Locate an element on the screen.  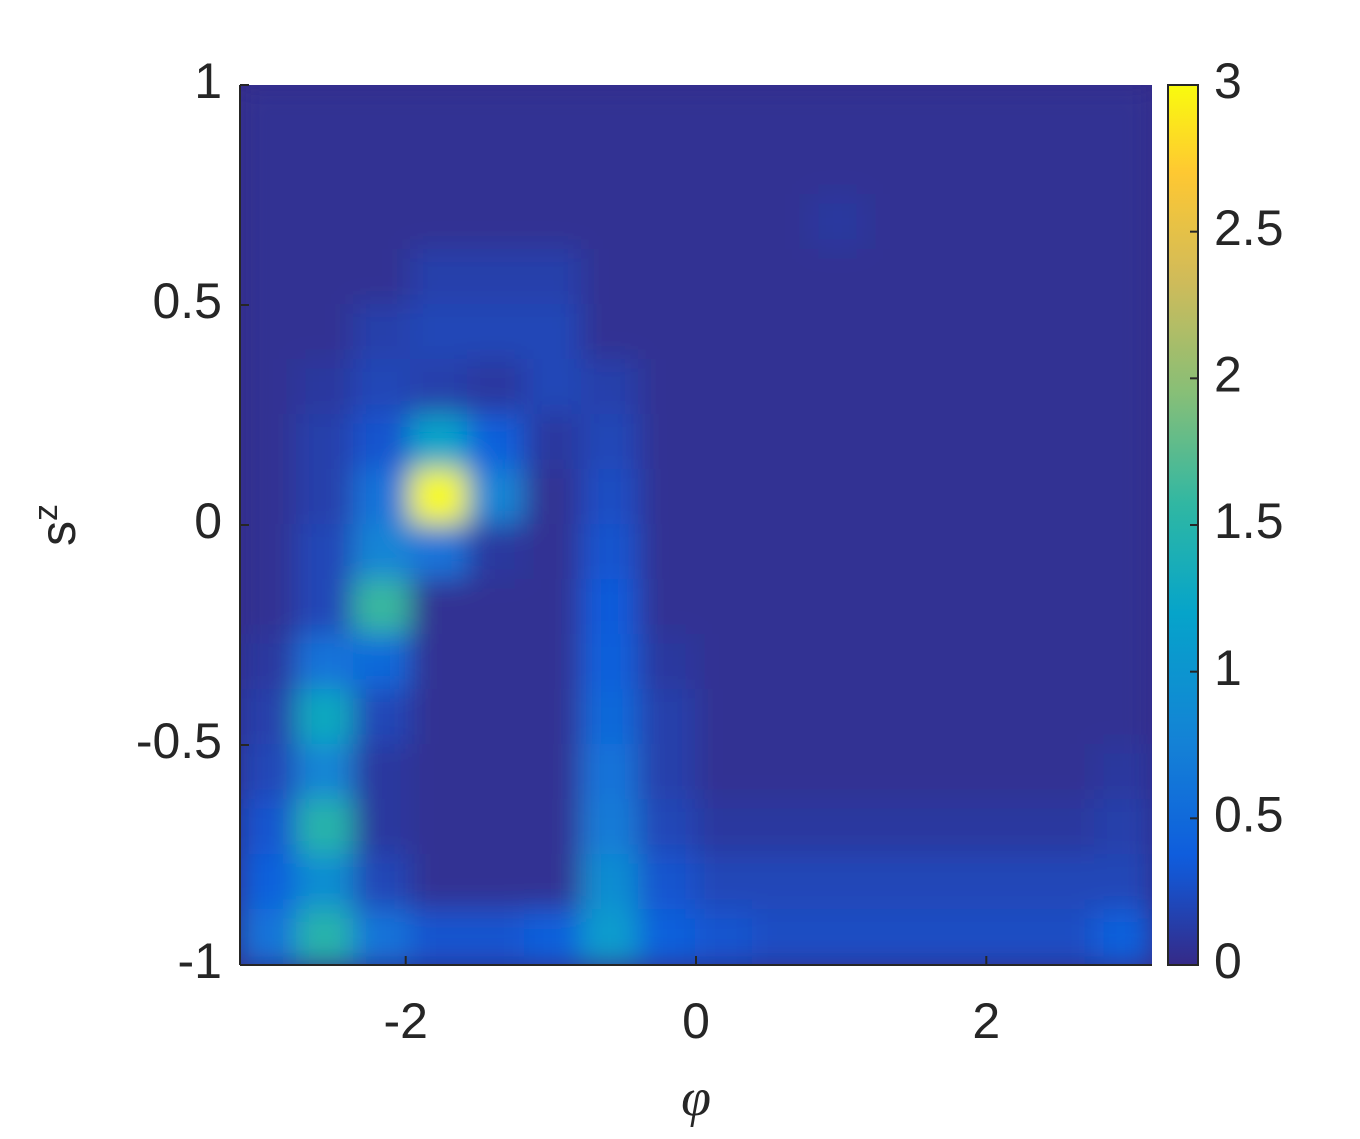
colorbar-tick-label: 0 is located at coordinates (1228, 961).